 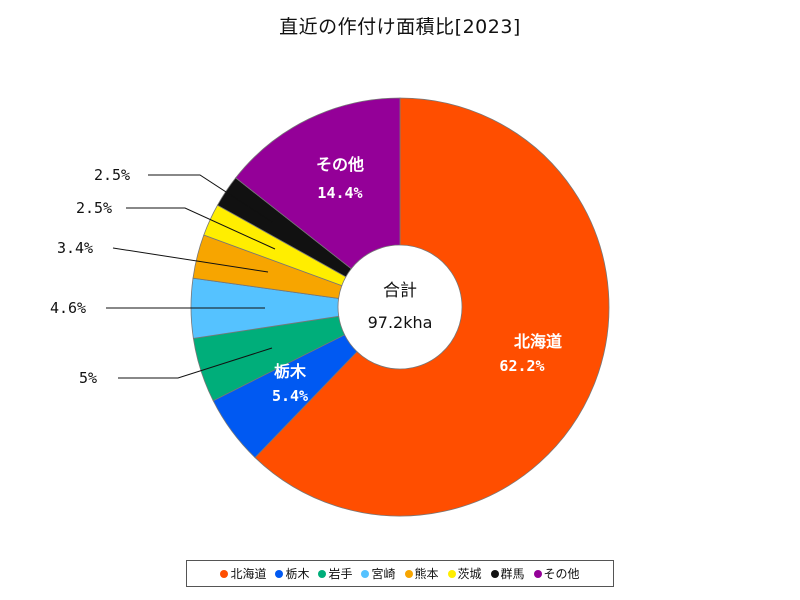 I want to click on legend-item: 栃木, so click(x=292, y=573).